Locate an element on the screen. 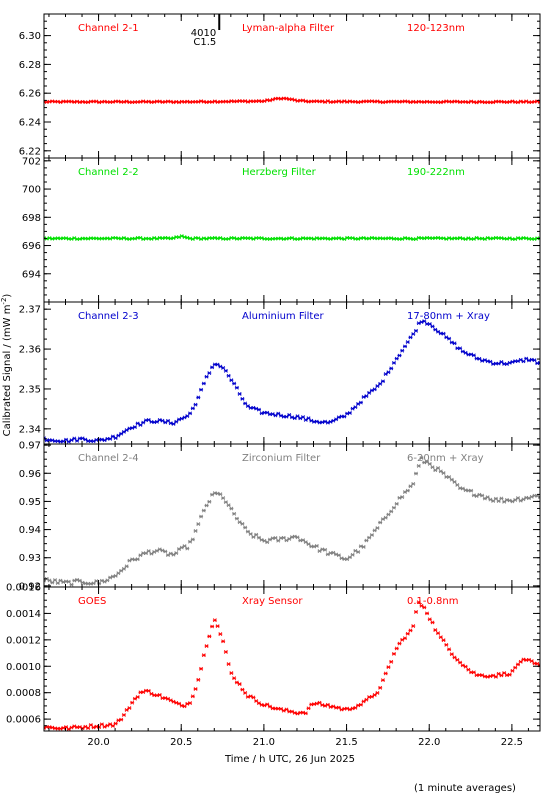  x-tick-label: 21.0 is located at coordinates (264, 742).